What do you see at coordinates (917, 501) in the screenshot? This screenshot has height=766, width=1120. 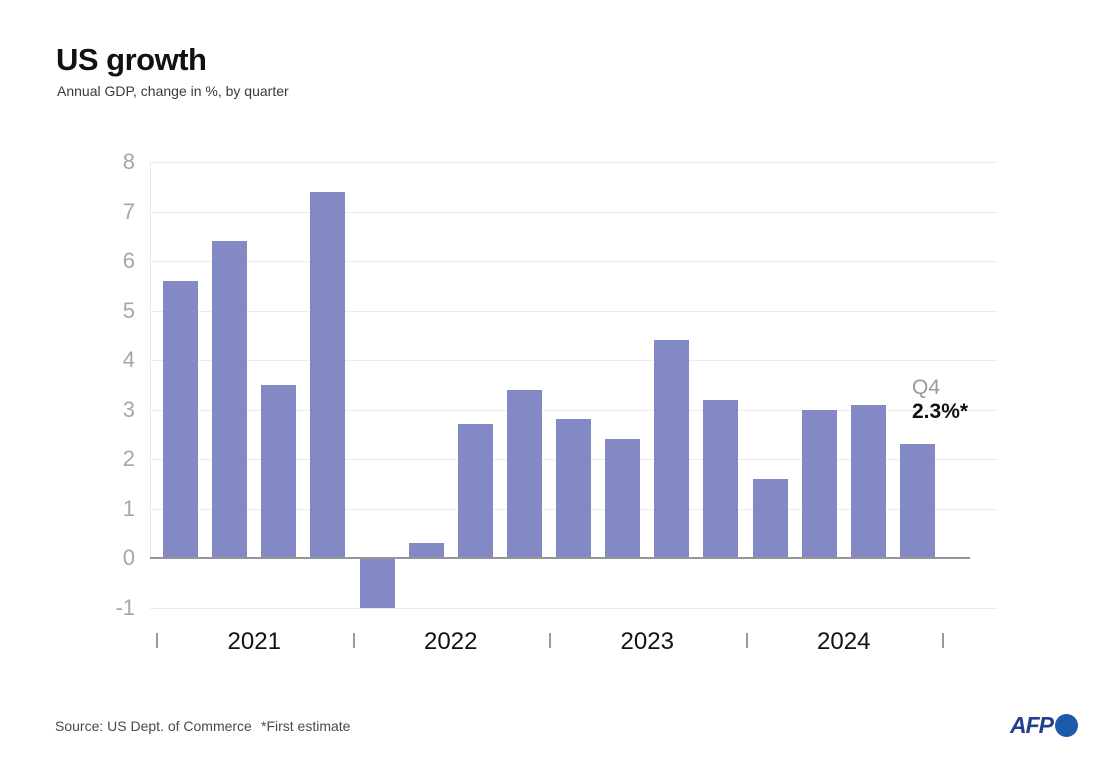 I see `bar-2024-q4` at bounding box center [917, 501].